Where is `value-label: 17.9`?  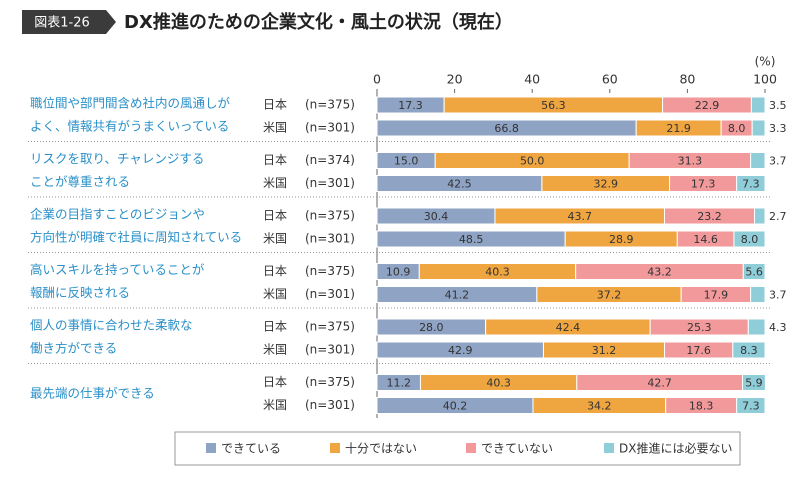 value-label: 17.9 is located at coordinates (716, 295).